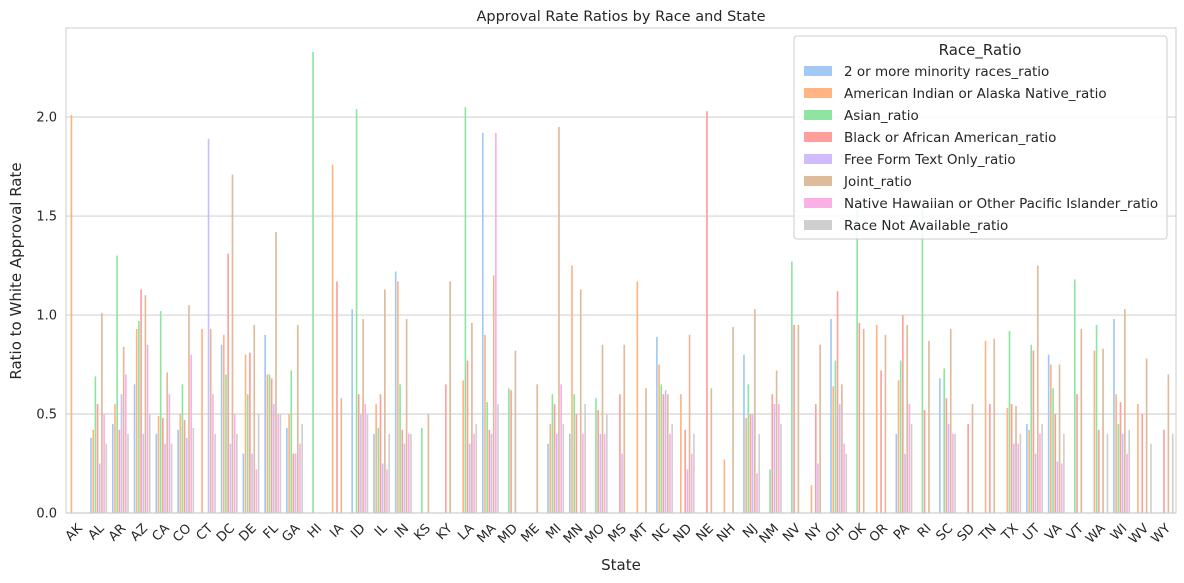 Image resolution: width=1184 pixels, height=583 pixels. Describe the element at coordinates (980, 137) in the screenshot. I see `legend-box` at that location.